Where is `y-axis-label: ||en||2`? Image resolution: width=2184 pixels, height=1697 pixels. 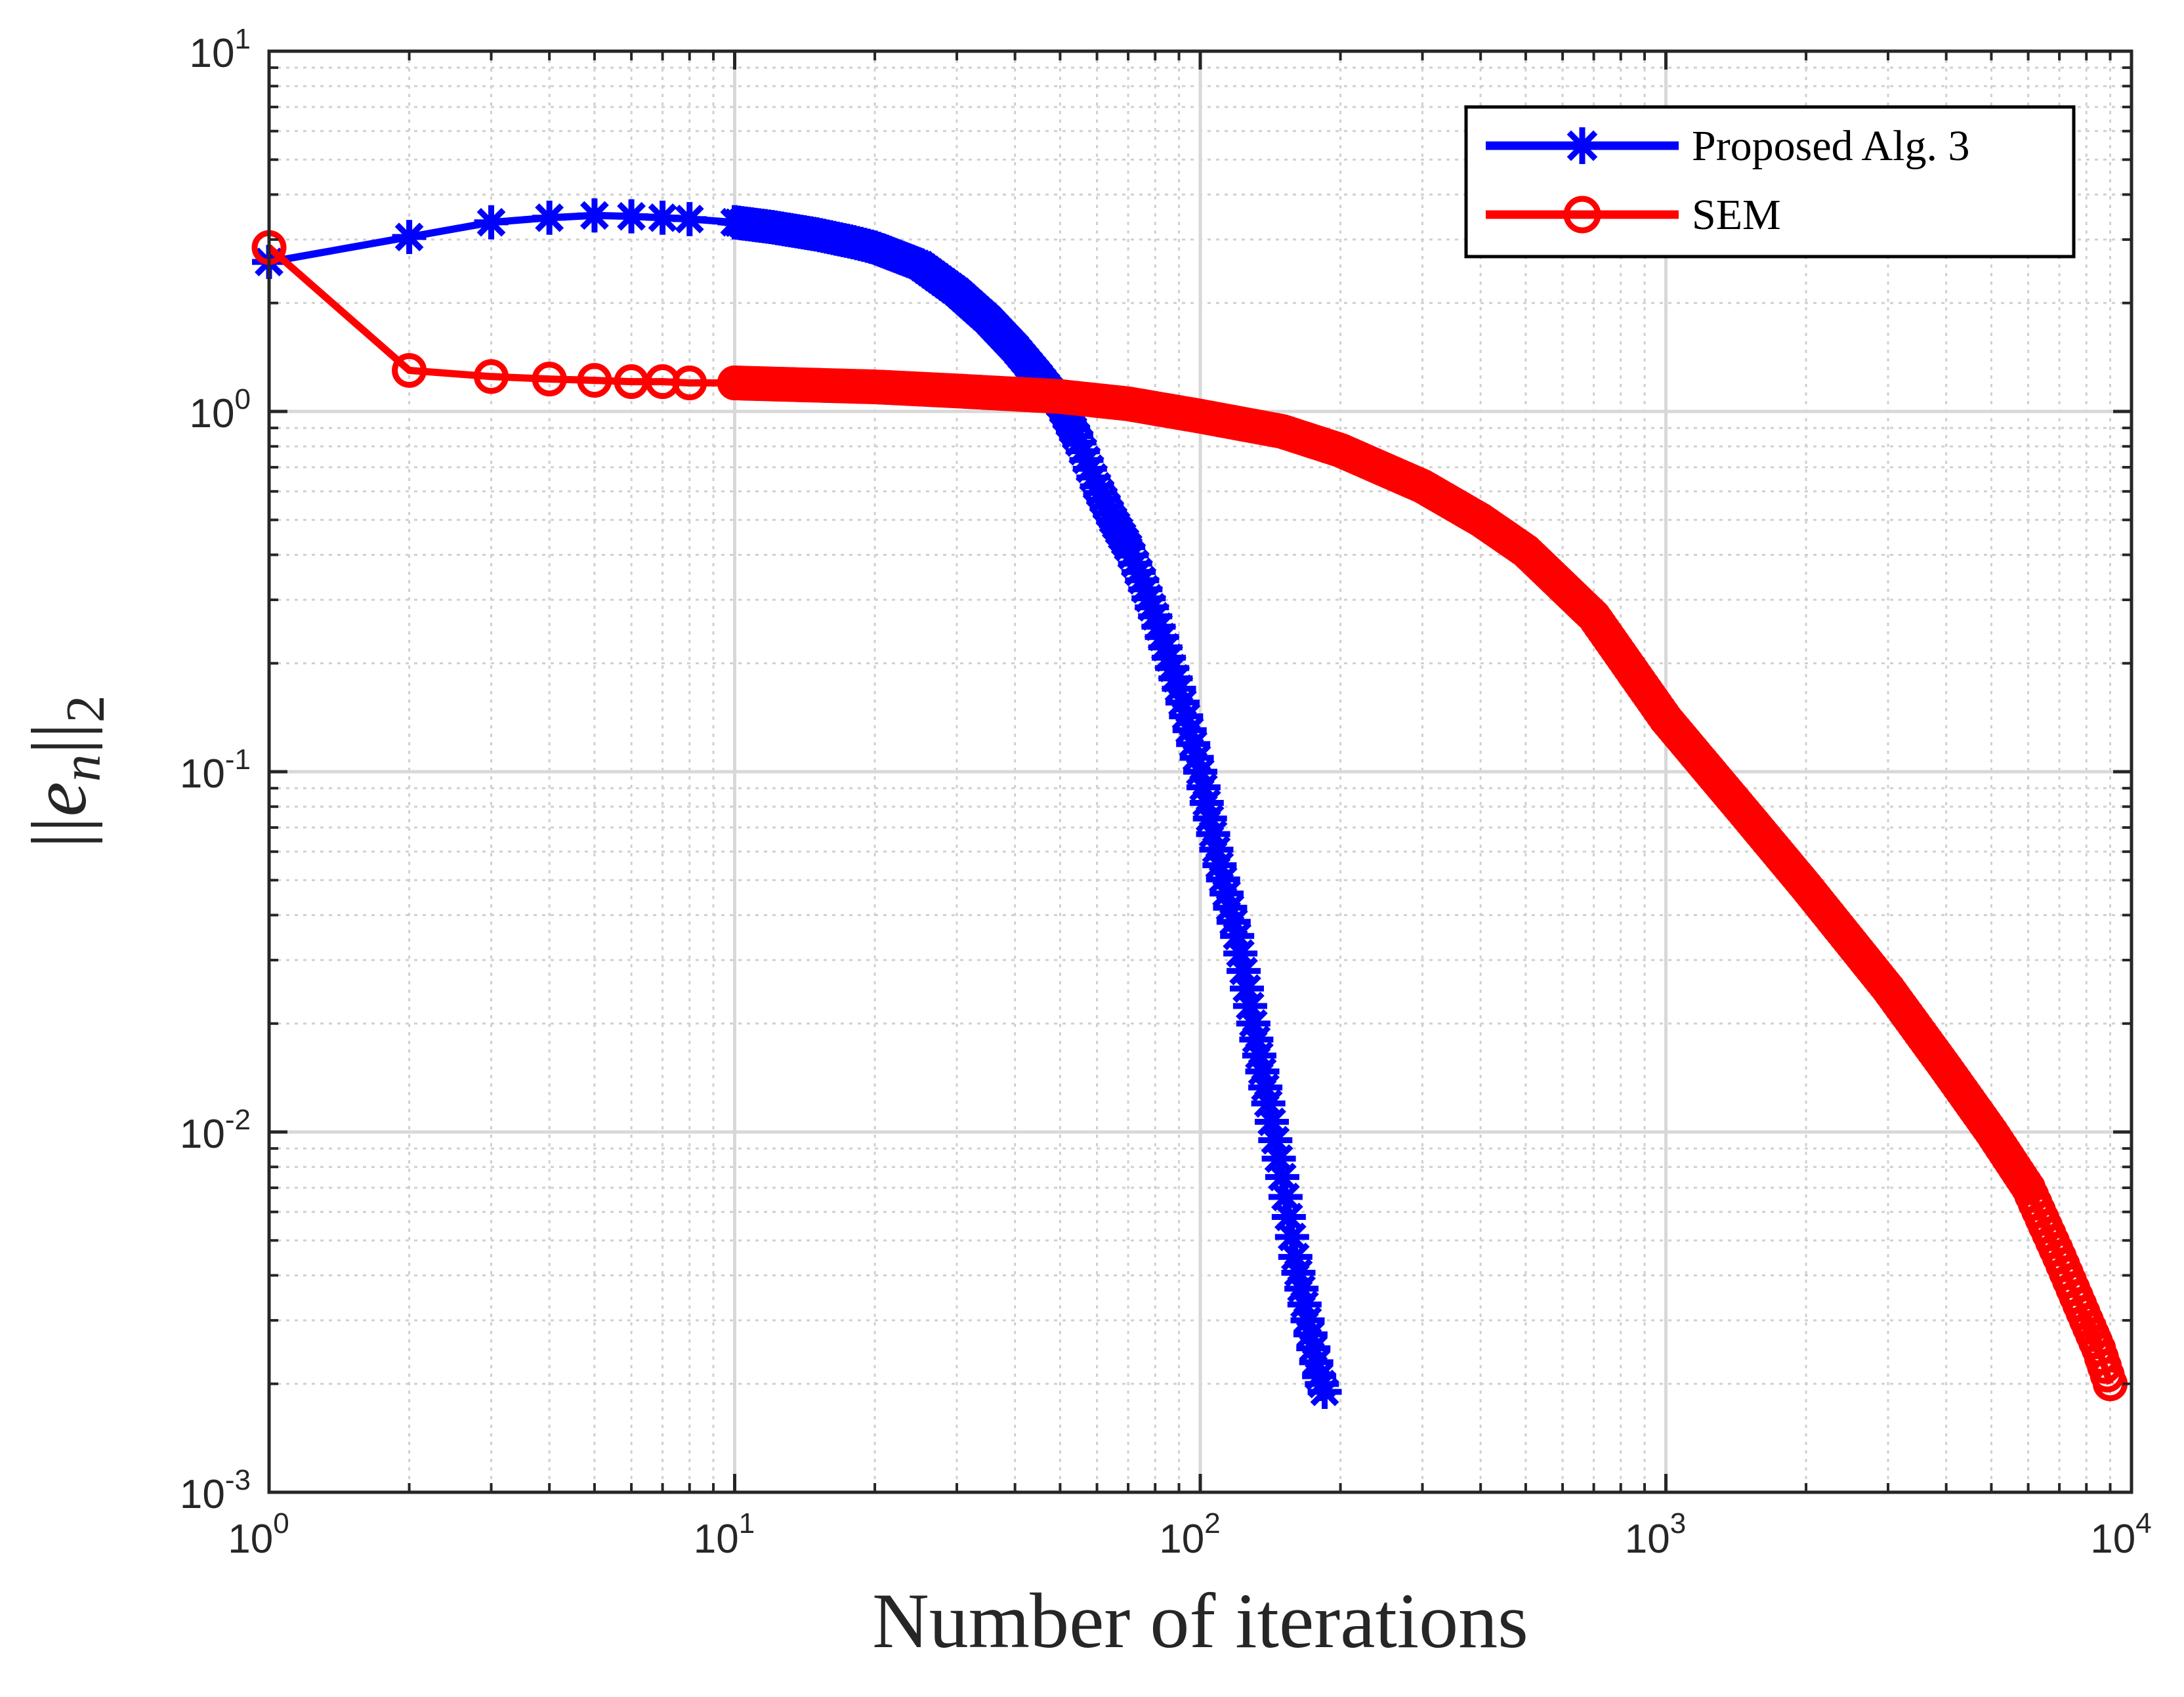 y-axis-label: ||en||2 is located at coordinates (65, 771).